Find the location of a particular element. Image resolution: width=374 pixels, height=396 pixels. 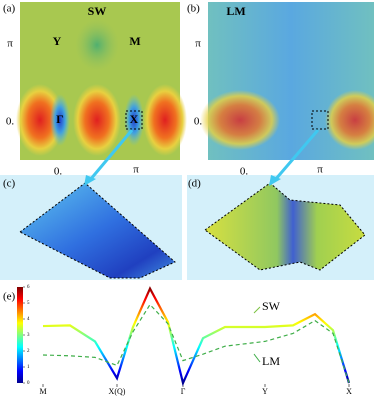

point-label: Γ is located at coordinates (60, 119).